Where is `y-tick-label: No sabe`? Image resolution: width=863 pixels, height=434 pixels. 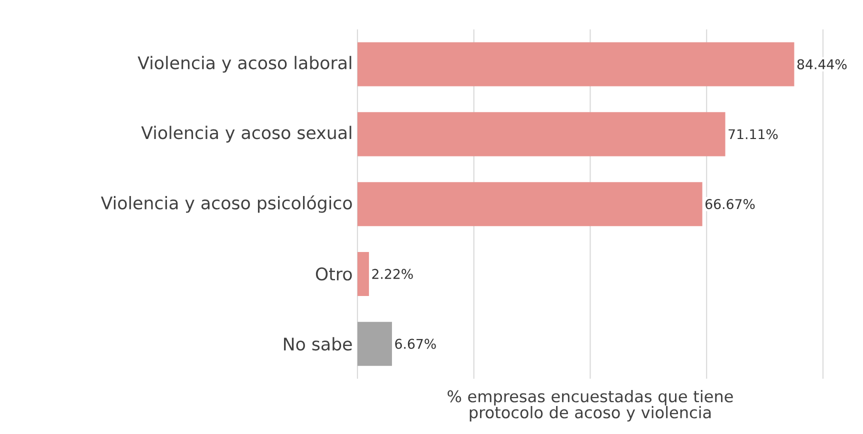
y-tick-label: No sabe is located at coordinates (318, 344).